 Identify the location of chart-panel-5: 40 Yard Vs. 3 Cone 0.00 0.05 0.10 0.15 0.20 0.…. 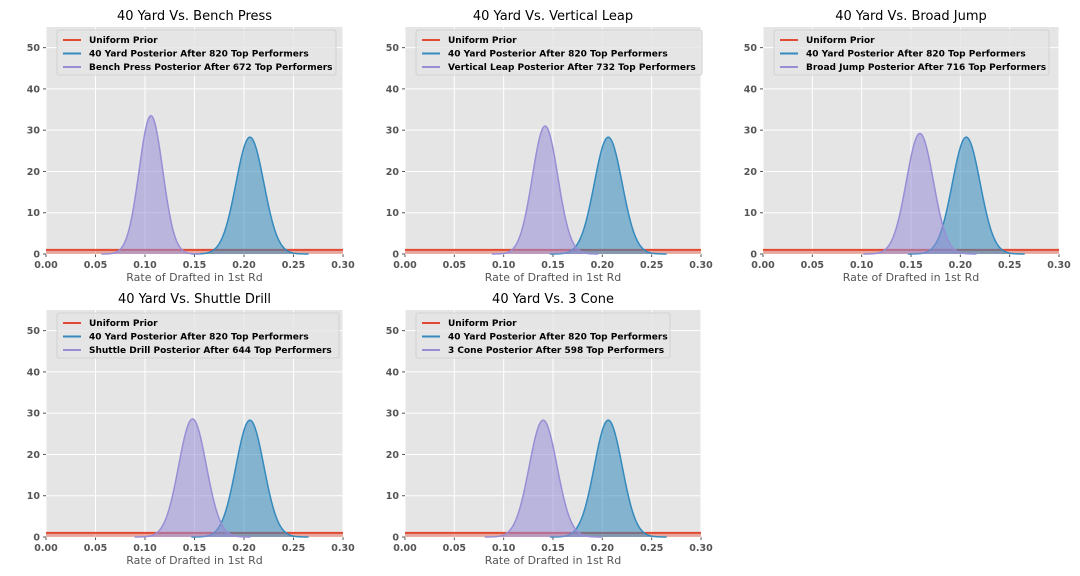
(549, 429).